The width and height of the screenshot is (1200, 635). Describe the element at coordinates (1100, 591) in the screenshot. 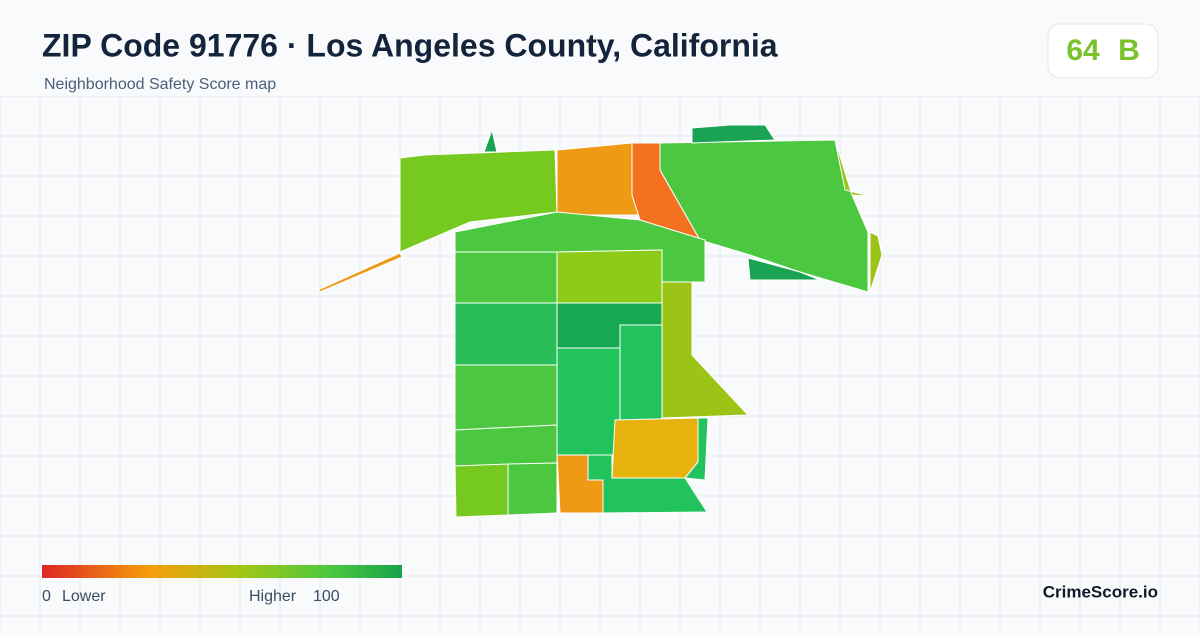

I see `brand: CrimeScore.io` at that location.